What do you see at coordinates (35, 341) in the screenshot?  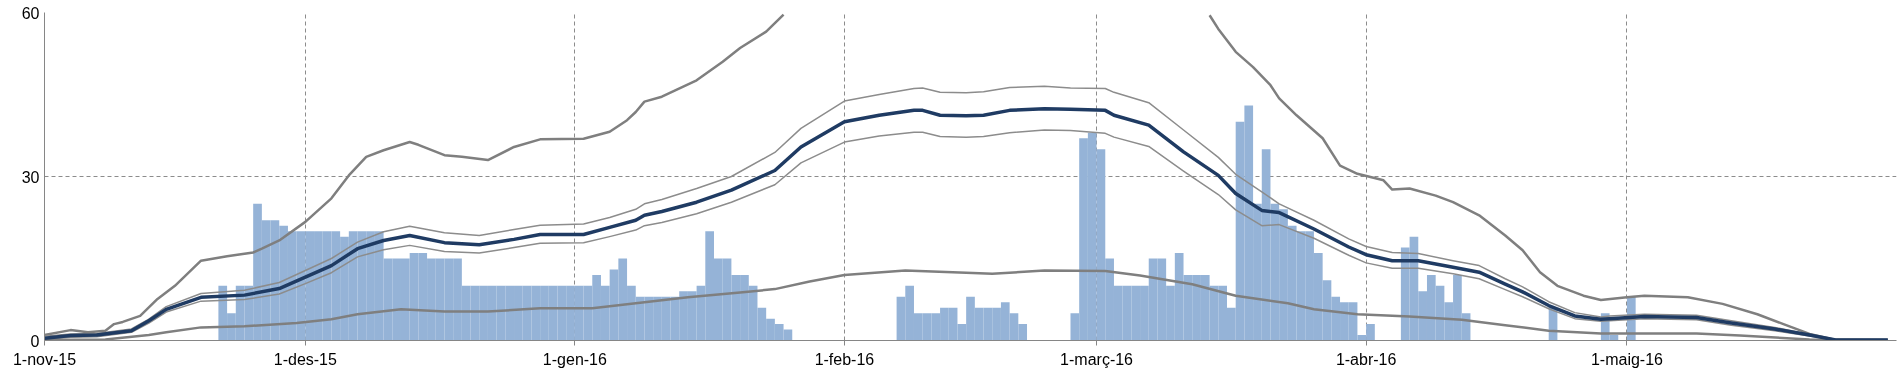 I see `y-tick-label: 0` at bounding box center [35, 341].